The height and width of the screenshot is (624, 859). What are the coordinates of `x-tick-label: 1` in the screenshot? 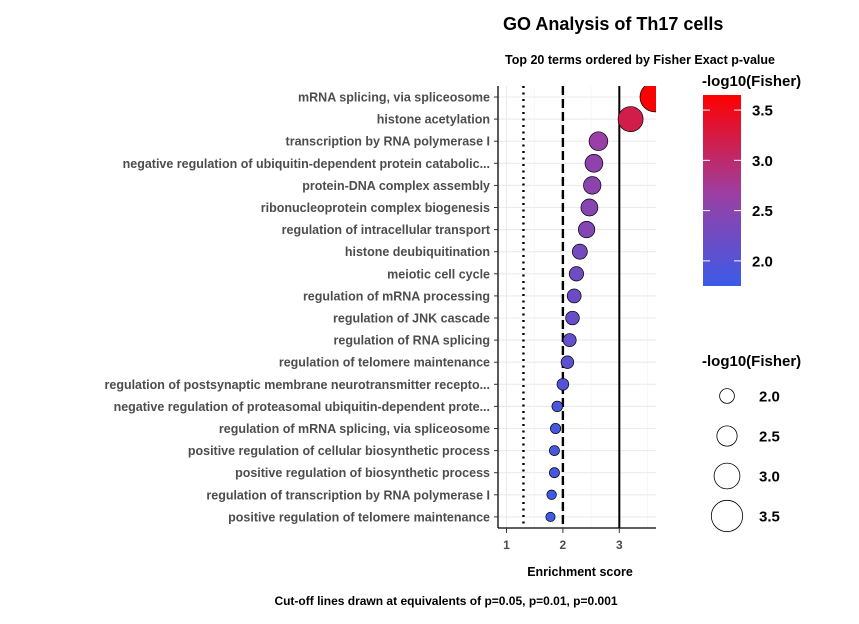 It's located at (506, 545).